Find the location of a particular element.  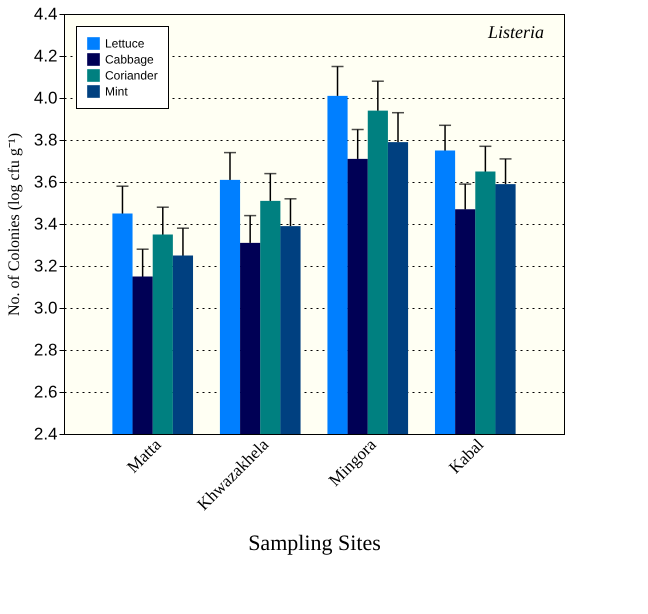

y-tick-label: 3.2 is located at coordinates (46, 266).